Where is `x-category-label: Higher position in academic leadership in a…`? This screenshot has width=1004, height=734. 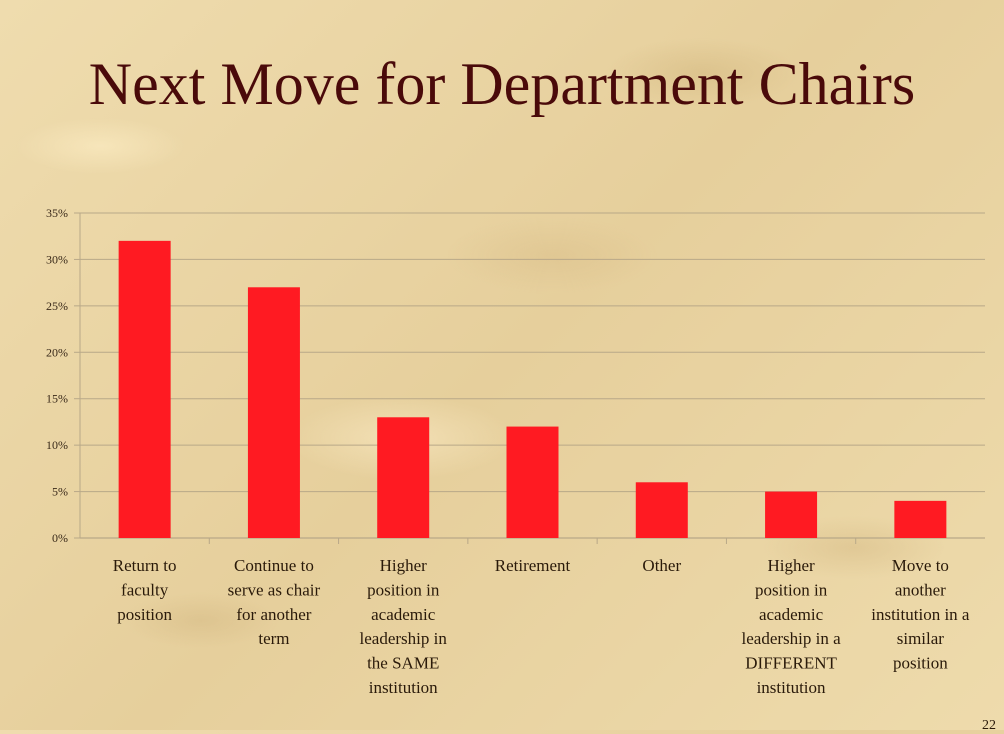
x-category-label: Higher position in academic leadership in a… is located at coordinates (792, 626).